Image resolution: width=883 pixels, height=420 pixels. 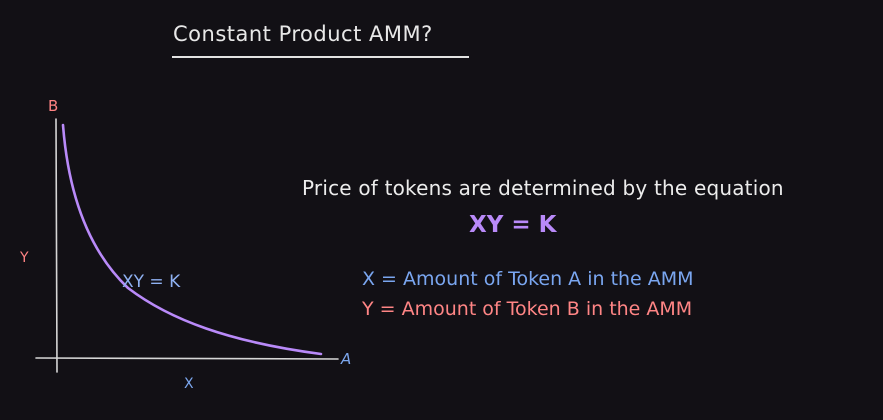 What do you see at coordinates (527, 309) in the screenshot?
I see `definition-y: Y = Amount of Token B in the AMM` at bounding box center [527, 309].